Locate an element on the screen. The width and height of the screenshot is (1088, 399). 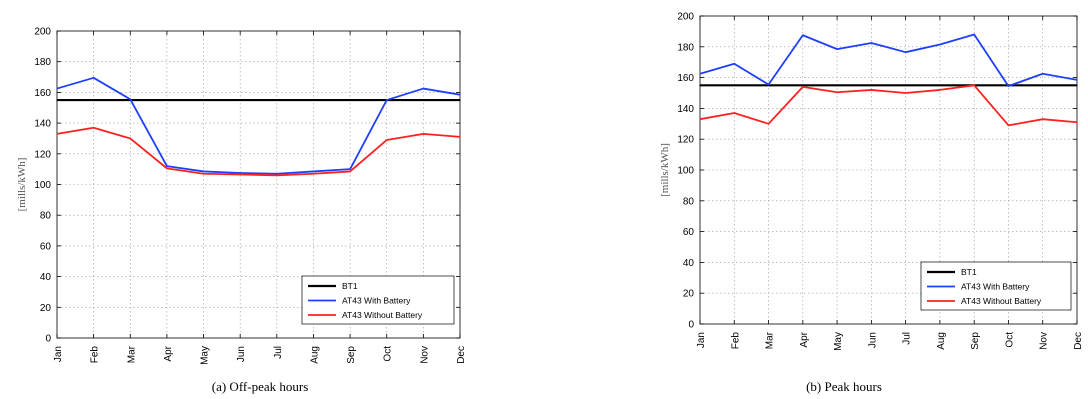
x-tick-label: May is located at coordinates (205, 355).